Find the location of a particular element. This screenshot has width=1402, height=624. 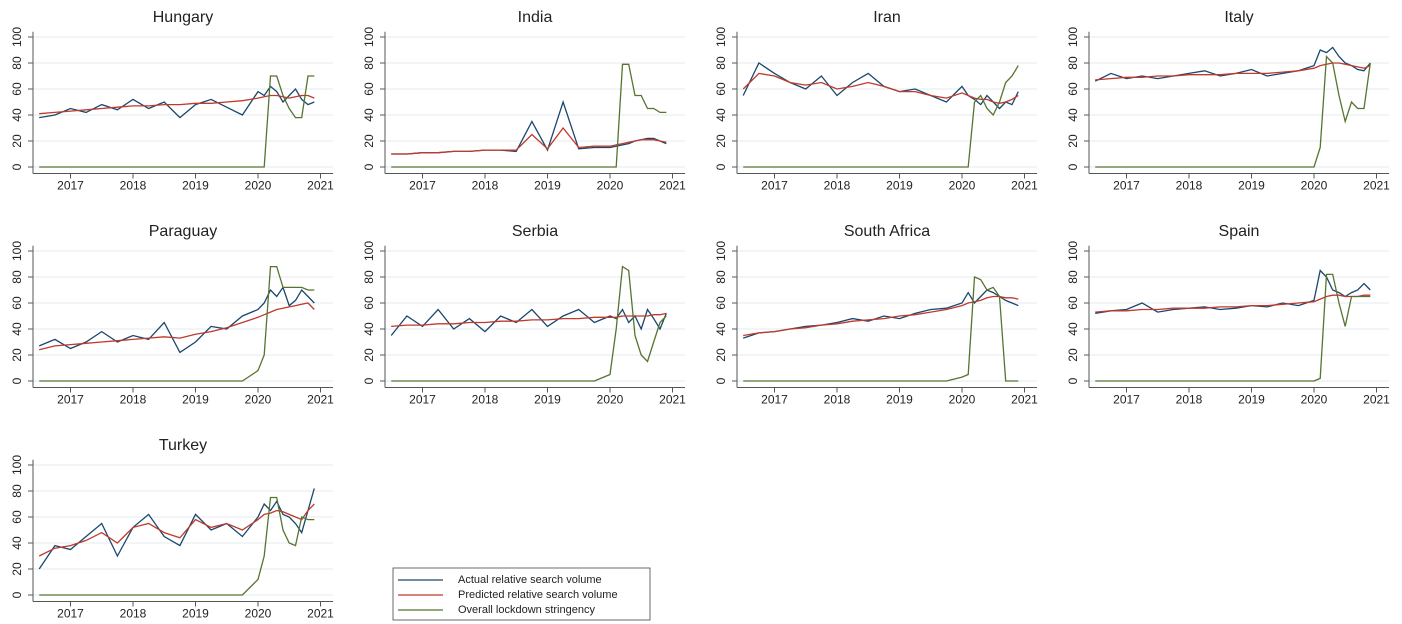

panel-title: Serbia is located at coordinates (535, 231).